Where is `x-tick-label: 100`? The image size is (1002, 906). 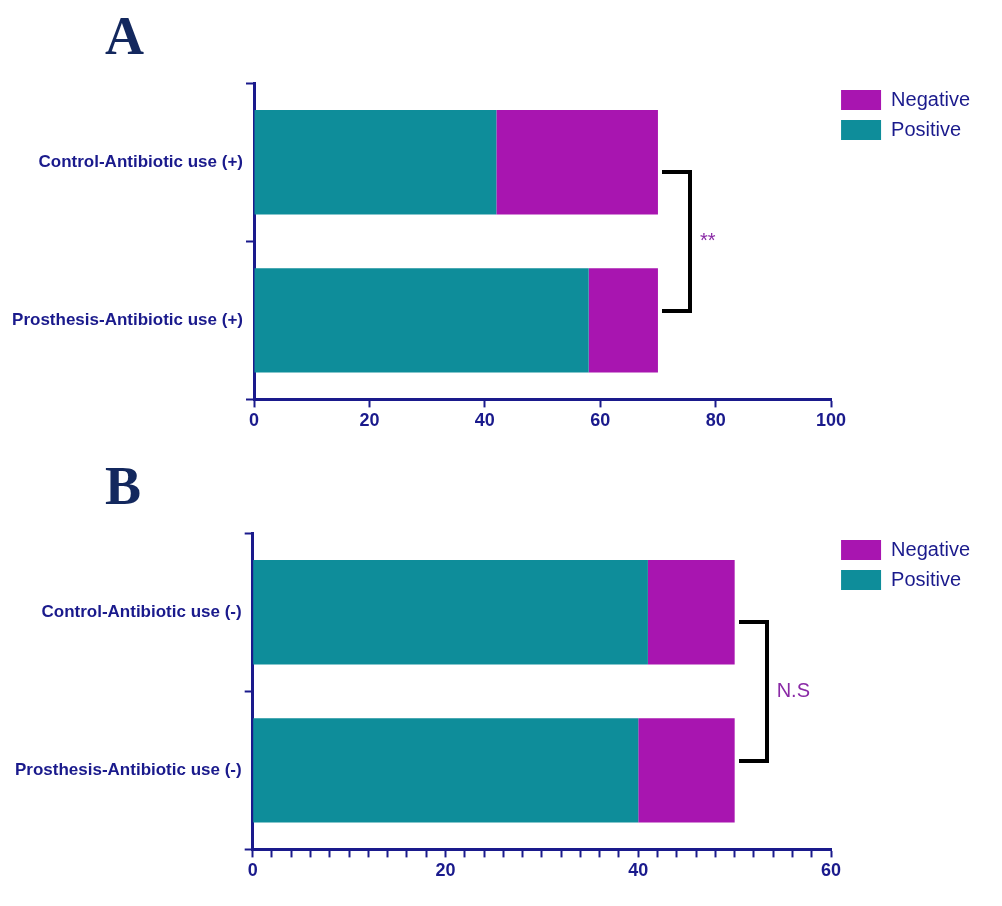
x-tick-label: 100 is located at coordinates (831, 420).